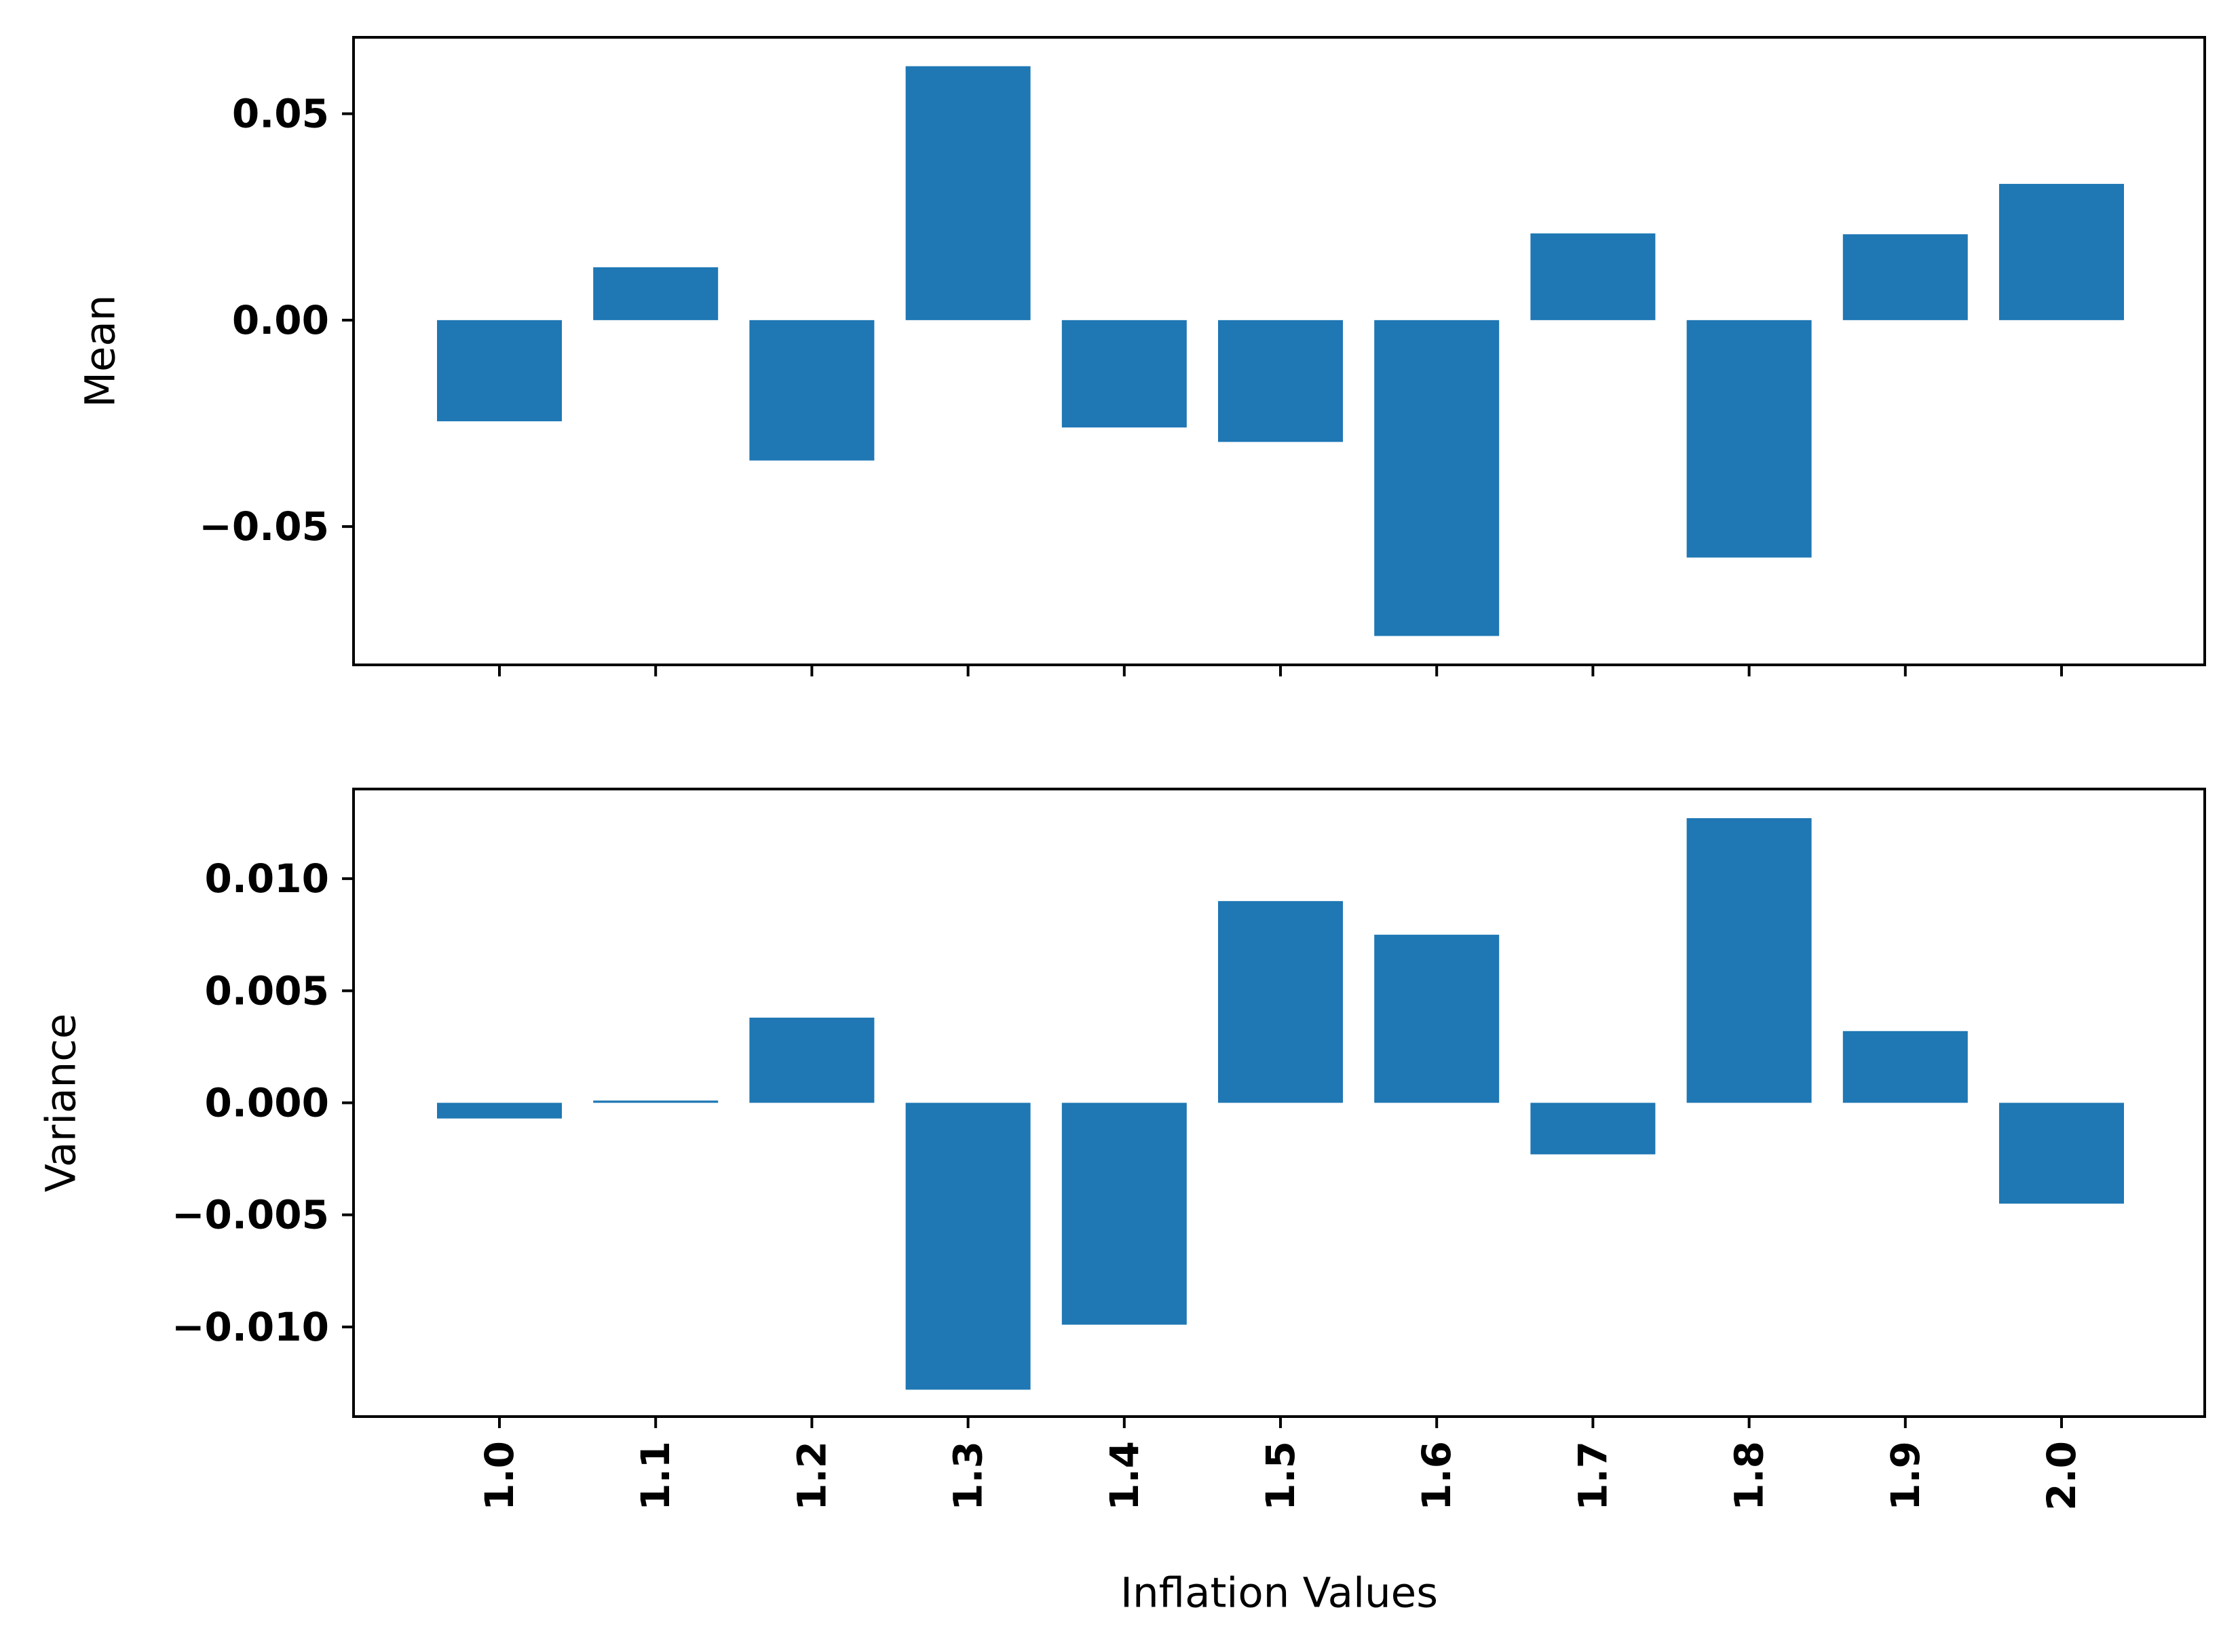 The width and height of the screenshot is (2240, 1652). Describe the element at coordinates (61, 1103) in the screenshot. I see `y-axis-label: Variance` at that location.